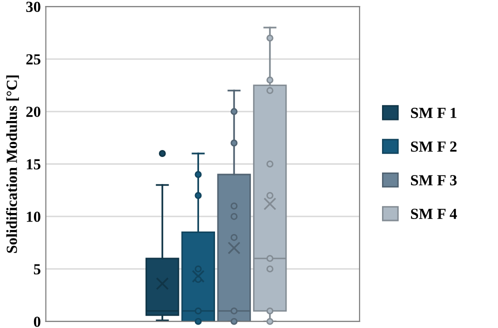  I want to click on y-tick-label: 20, so click(33, 111).